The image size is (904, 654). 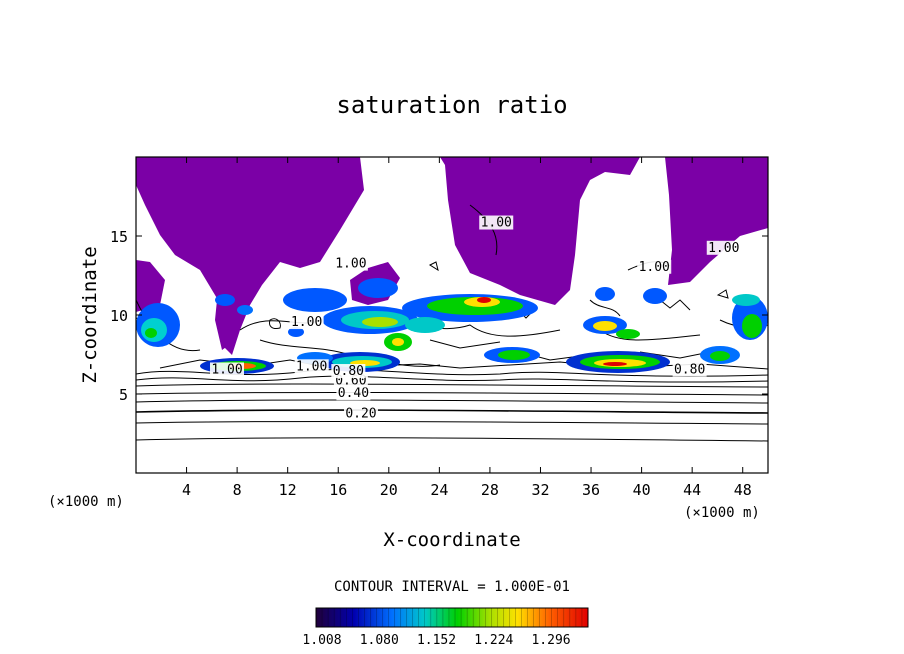 What do you see at coordinates (439, 490) in the screenshot?
I see `x-tick-label: 24` at bounding box center [439, 490].